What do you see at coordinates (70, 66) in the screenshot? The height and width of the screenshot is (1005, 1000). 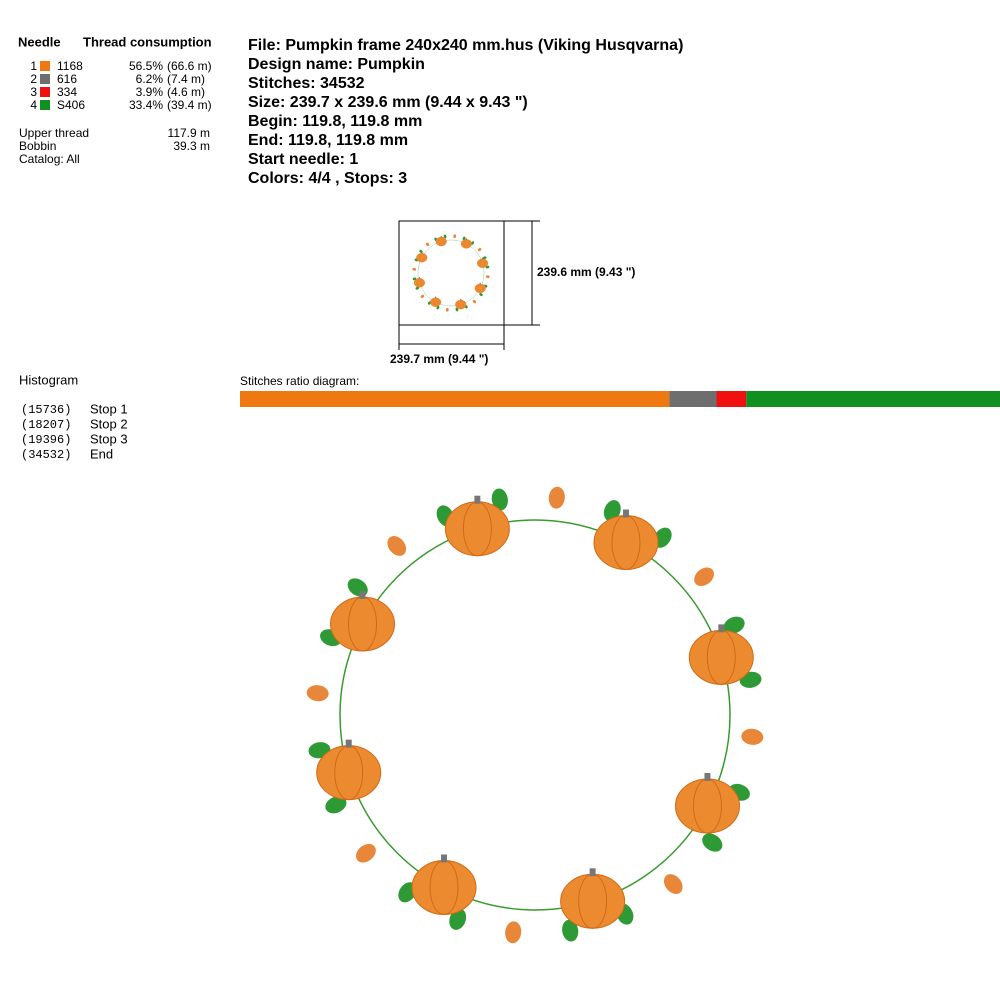 I see `thread-code: 1168` at bounding box center [70, 66].